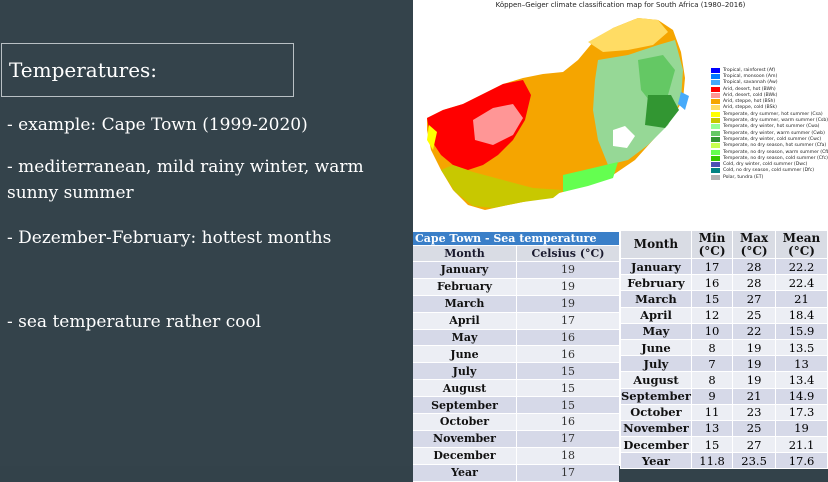 The width and height of the screenshot is (828, 482). What do you see at coordinates (656, 299) in the screenshot?
I see `air-month-cell: March` at bounding box center [656, 299].